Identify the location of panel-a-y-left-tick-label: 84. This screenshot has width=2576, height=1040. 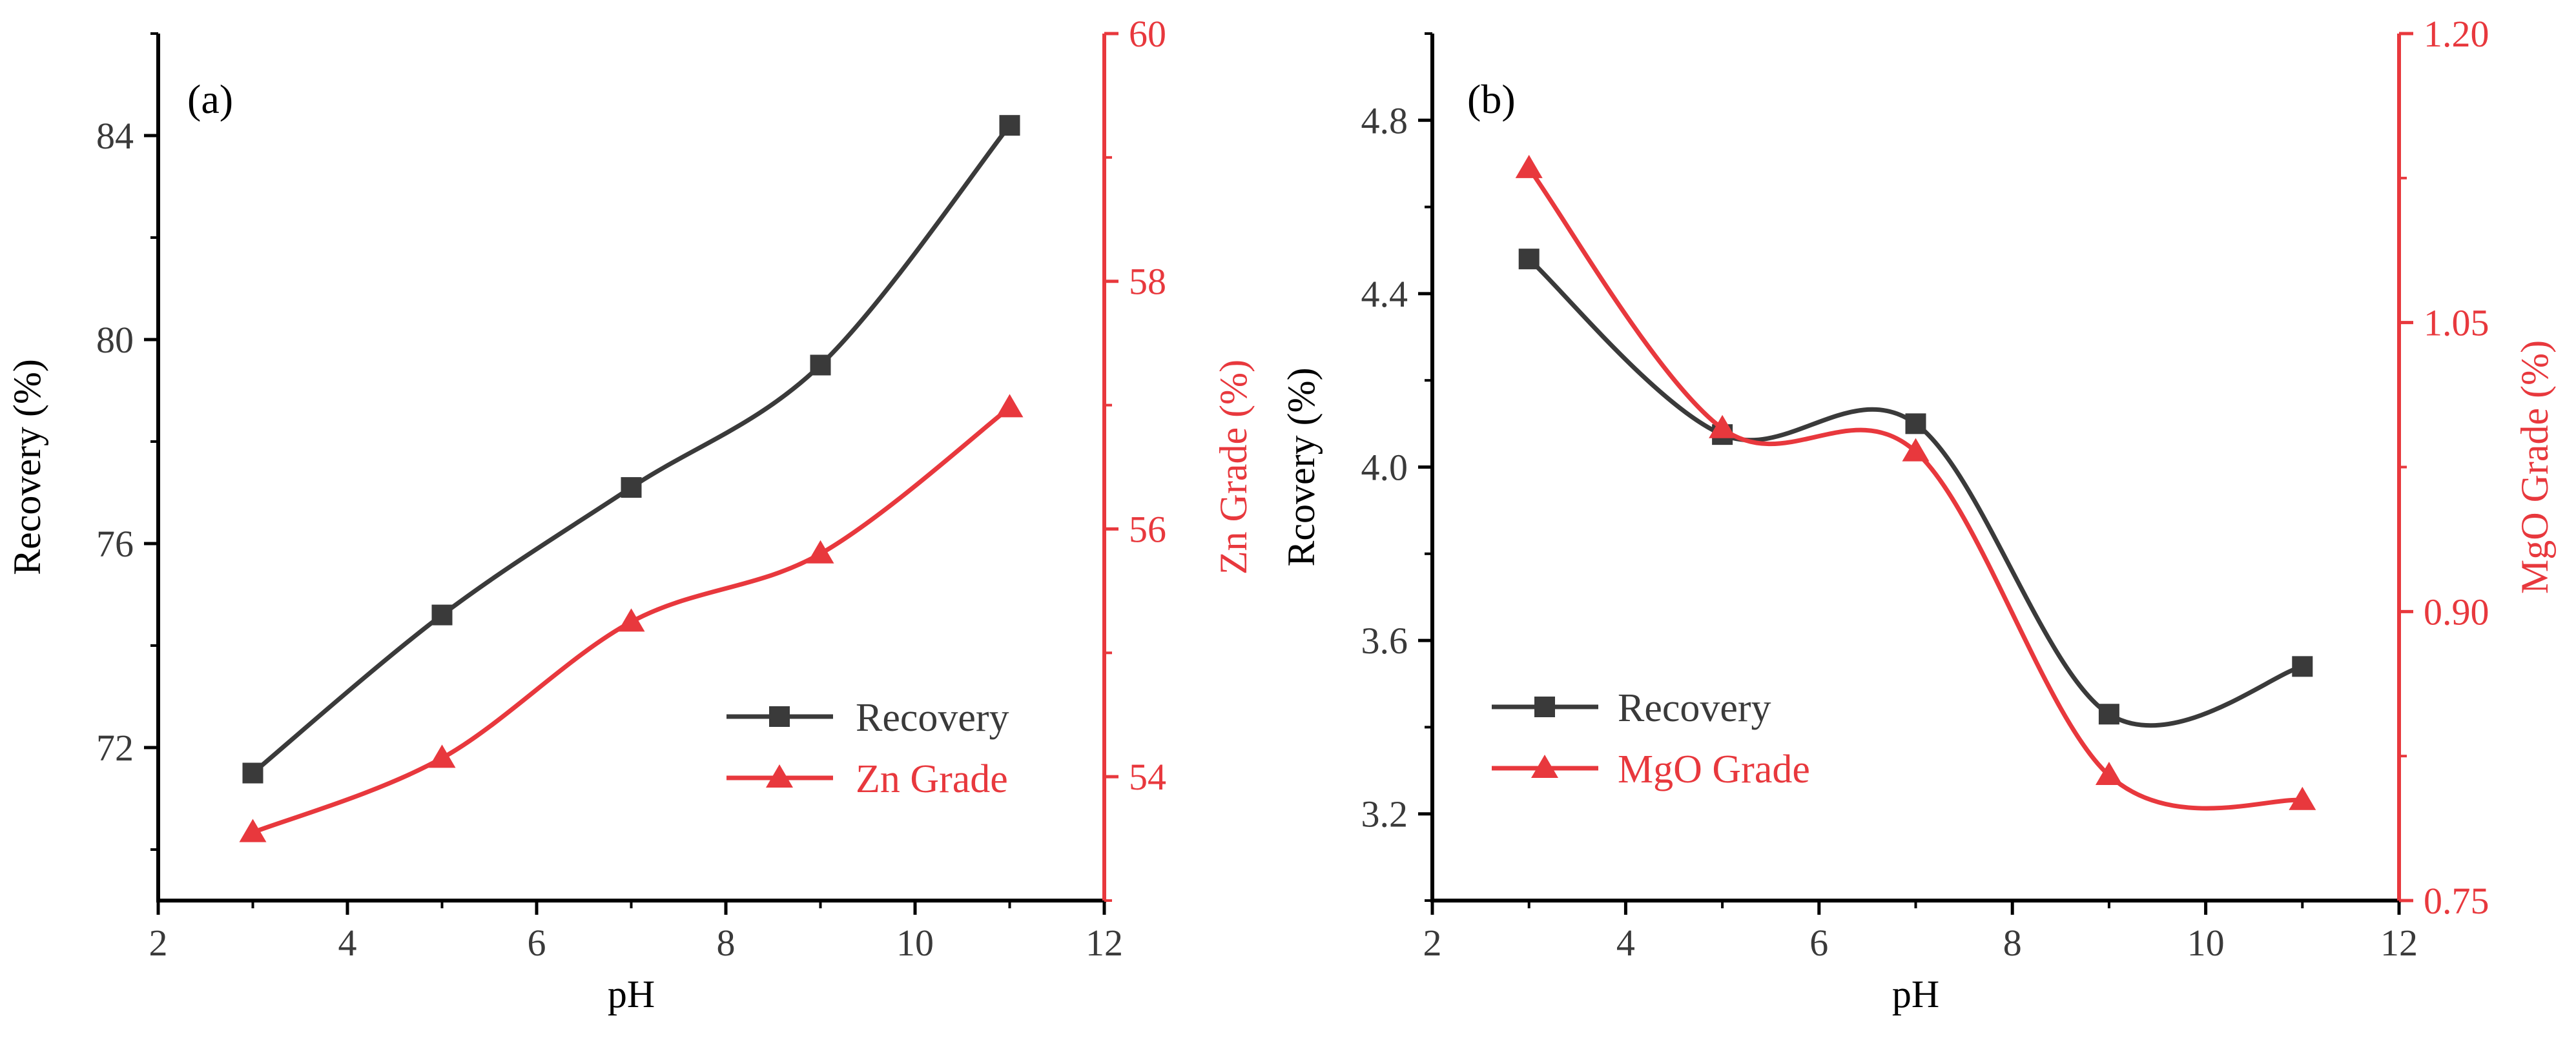
(115, 136).